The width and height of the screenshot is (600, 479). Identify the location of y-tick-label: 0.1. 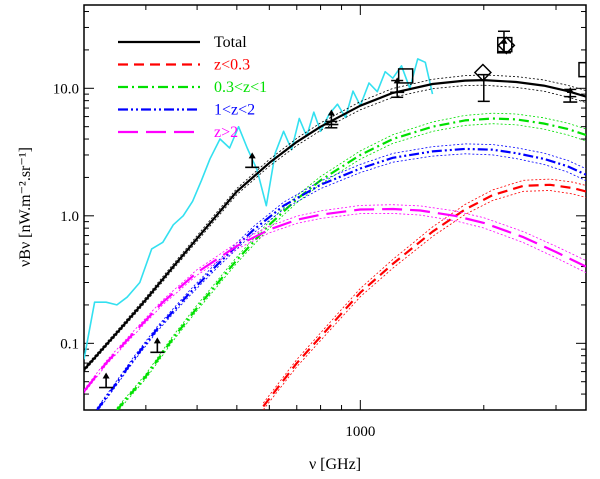
(69, 344).